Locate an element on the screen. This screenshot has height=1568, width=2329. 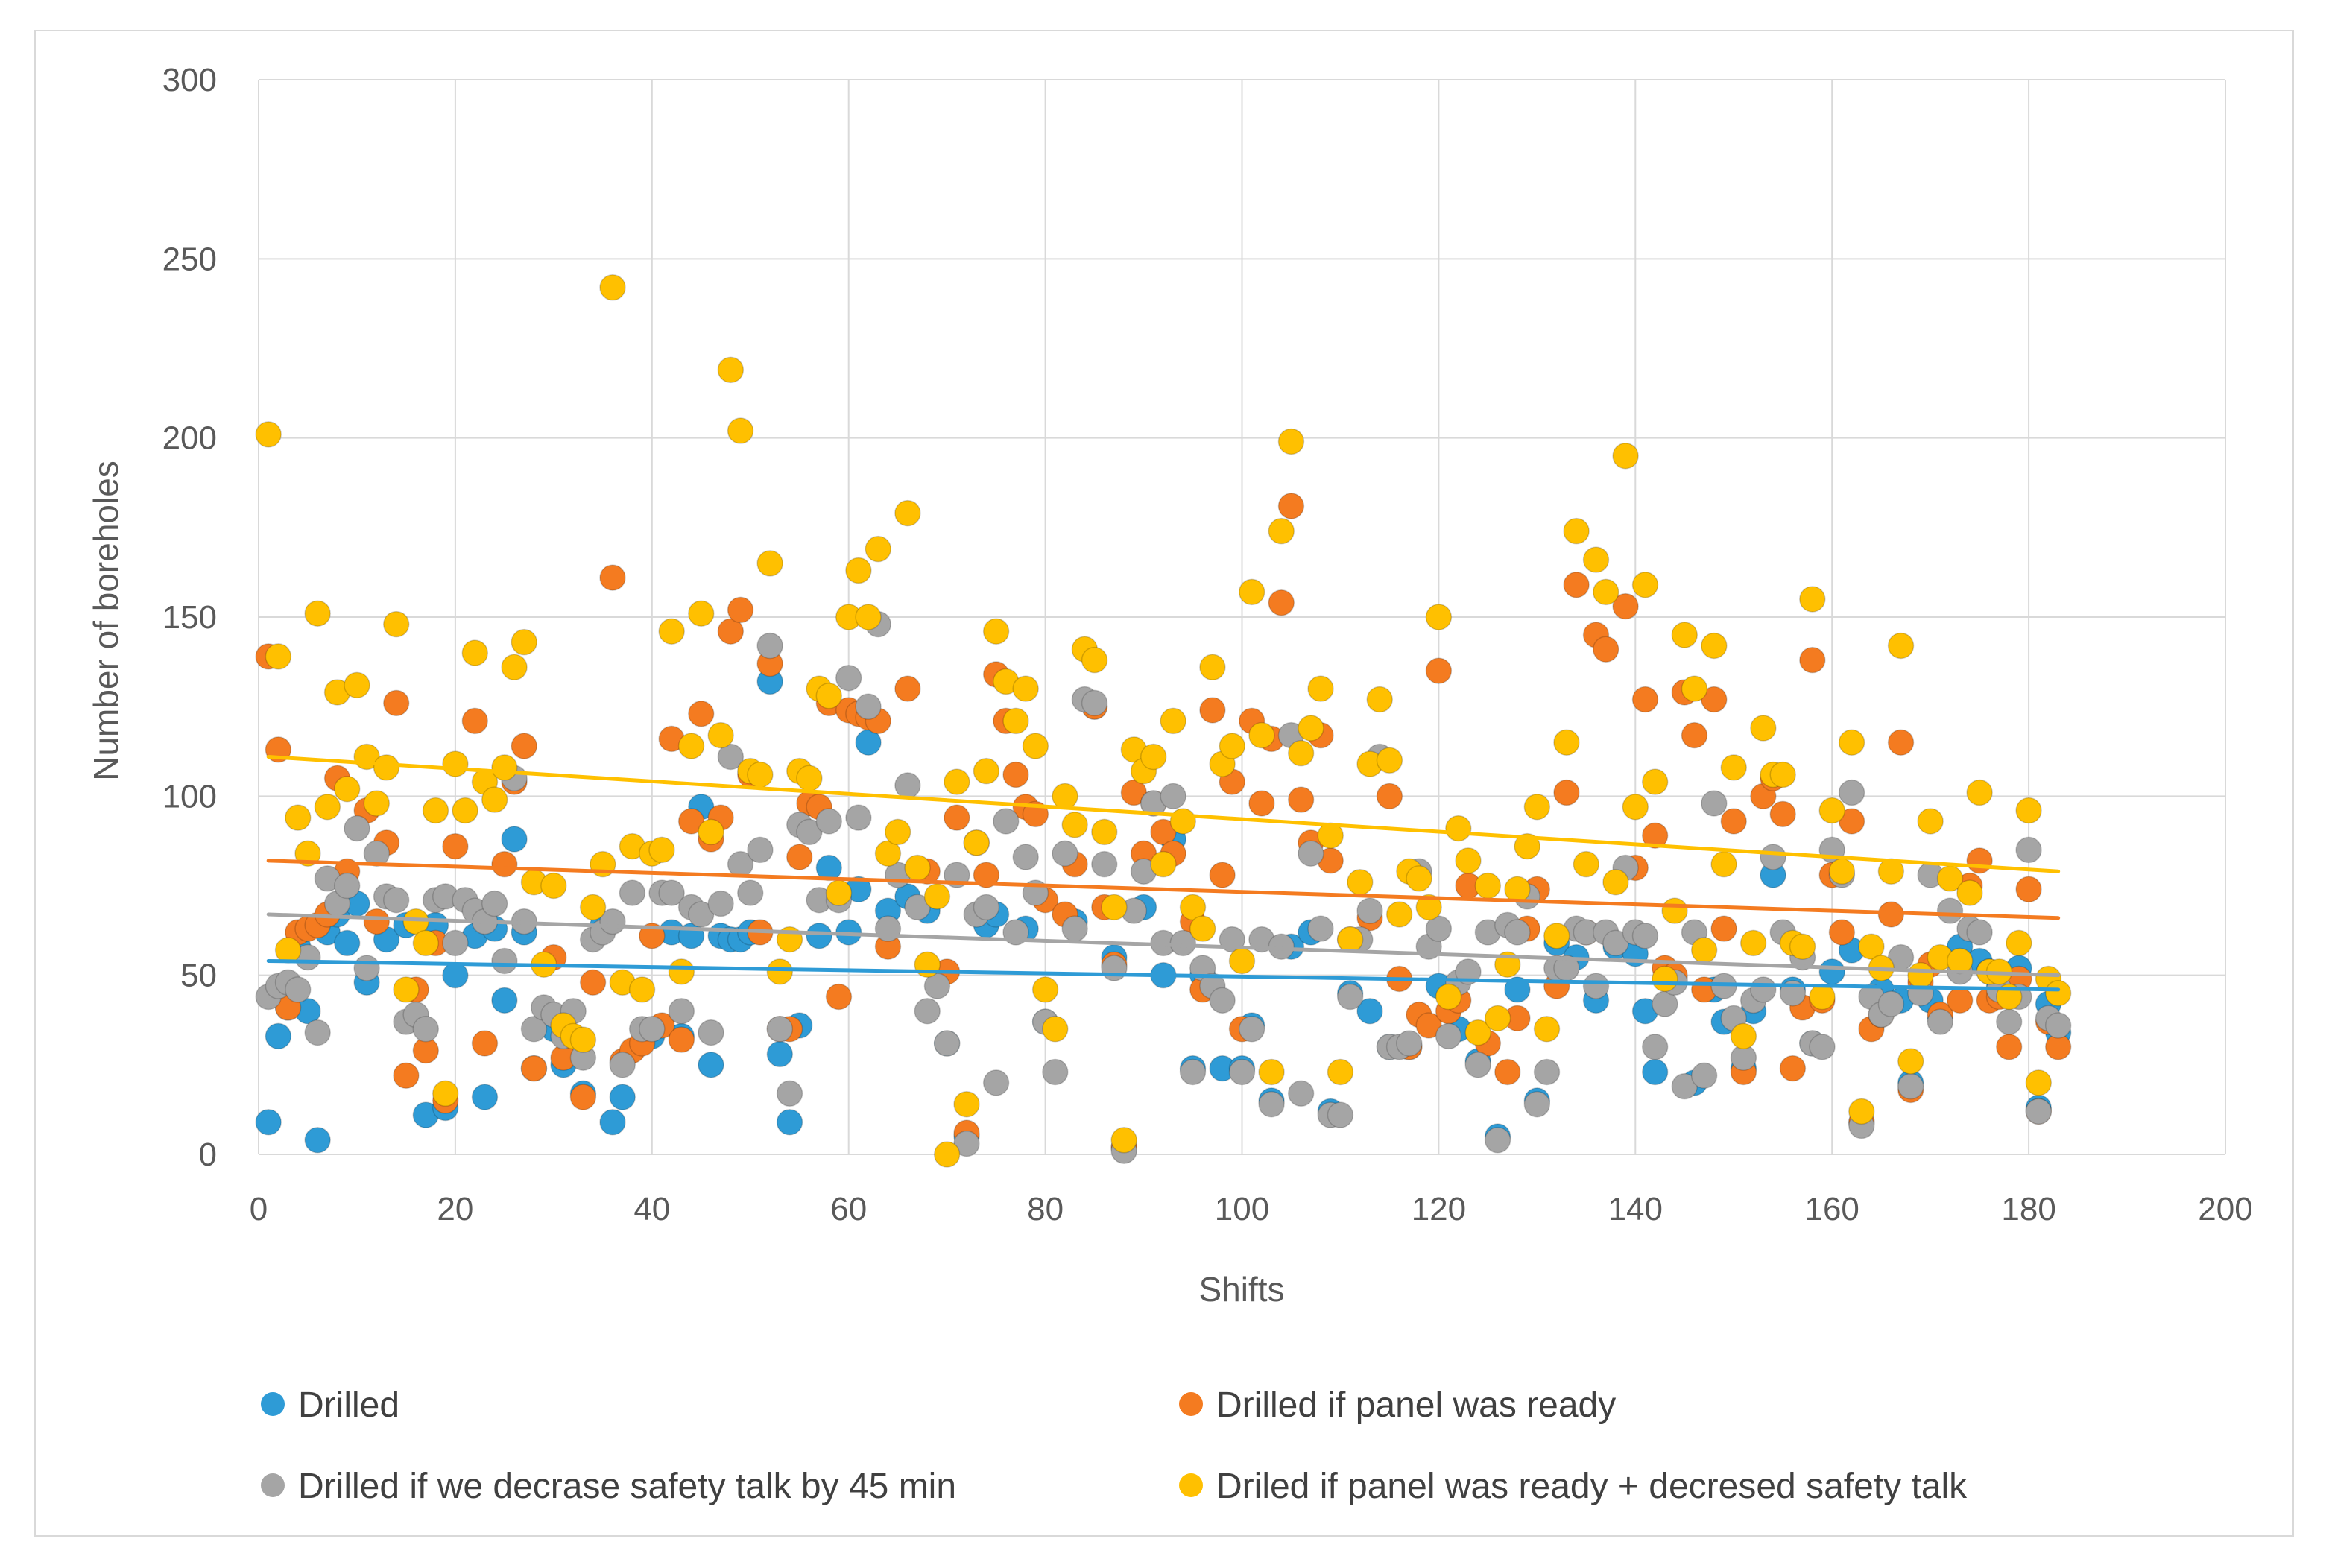
y-tick-label: 300 is located at coordinates (190, 80).